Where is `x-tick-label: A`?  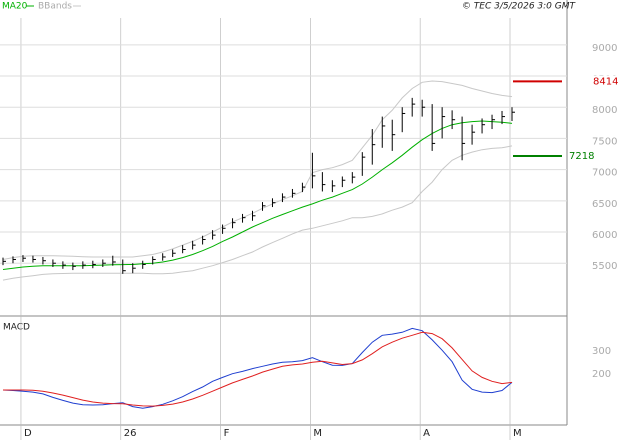 x-tick-label: A is located at coordinates (426, 433).